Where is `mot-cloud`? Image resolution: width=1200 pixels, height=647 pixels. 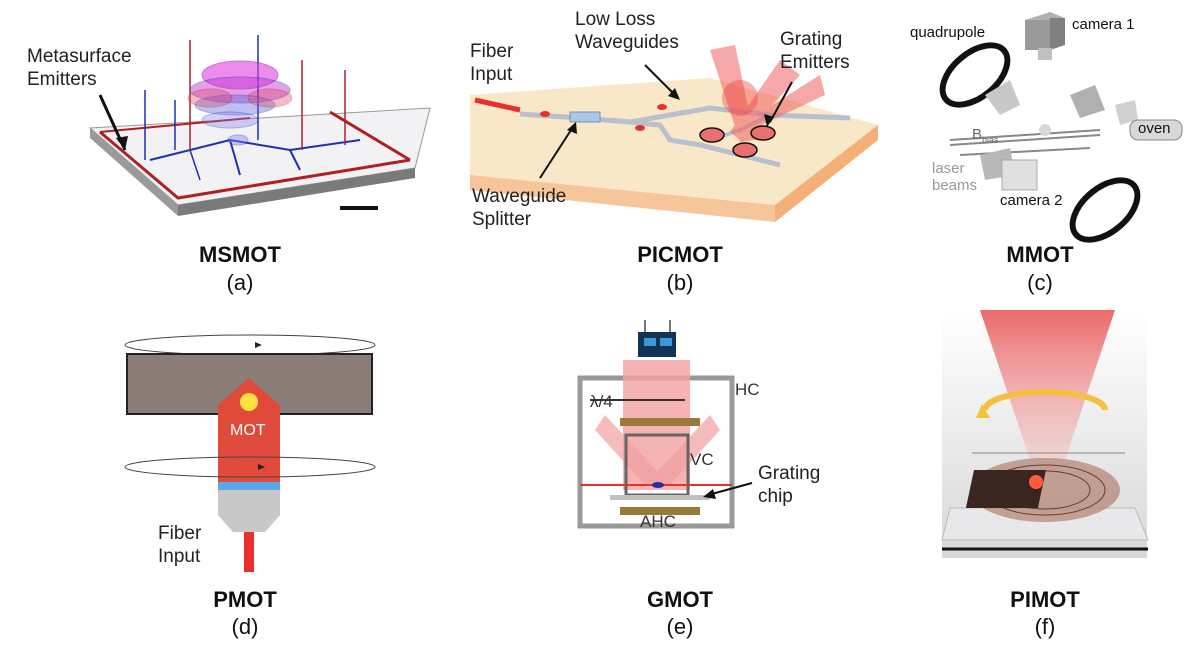
mot-cloud is located at coordinates (249, 402).